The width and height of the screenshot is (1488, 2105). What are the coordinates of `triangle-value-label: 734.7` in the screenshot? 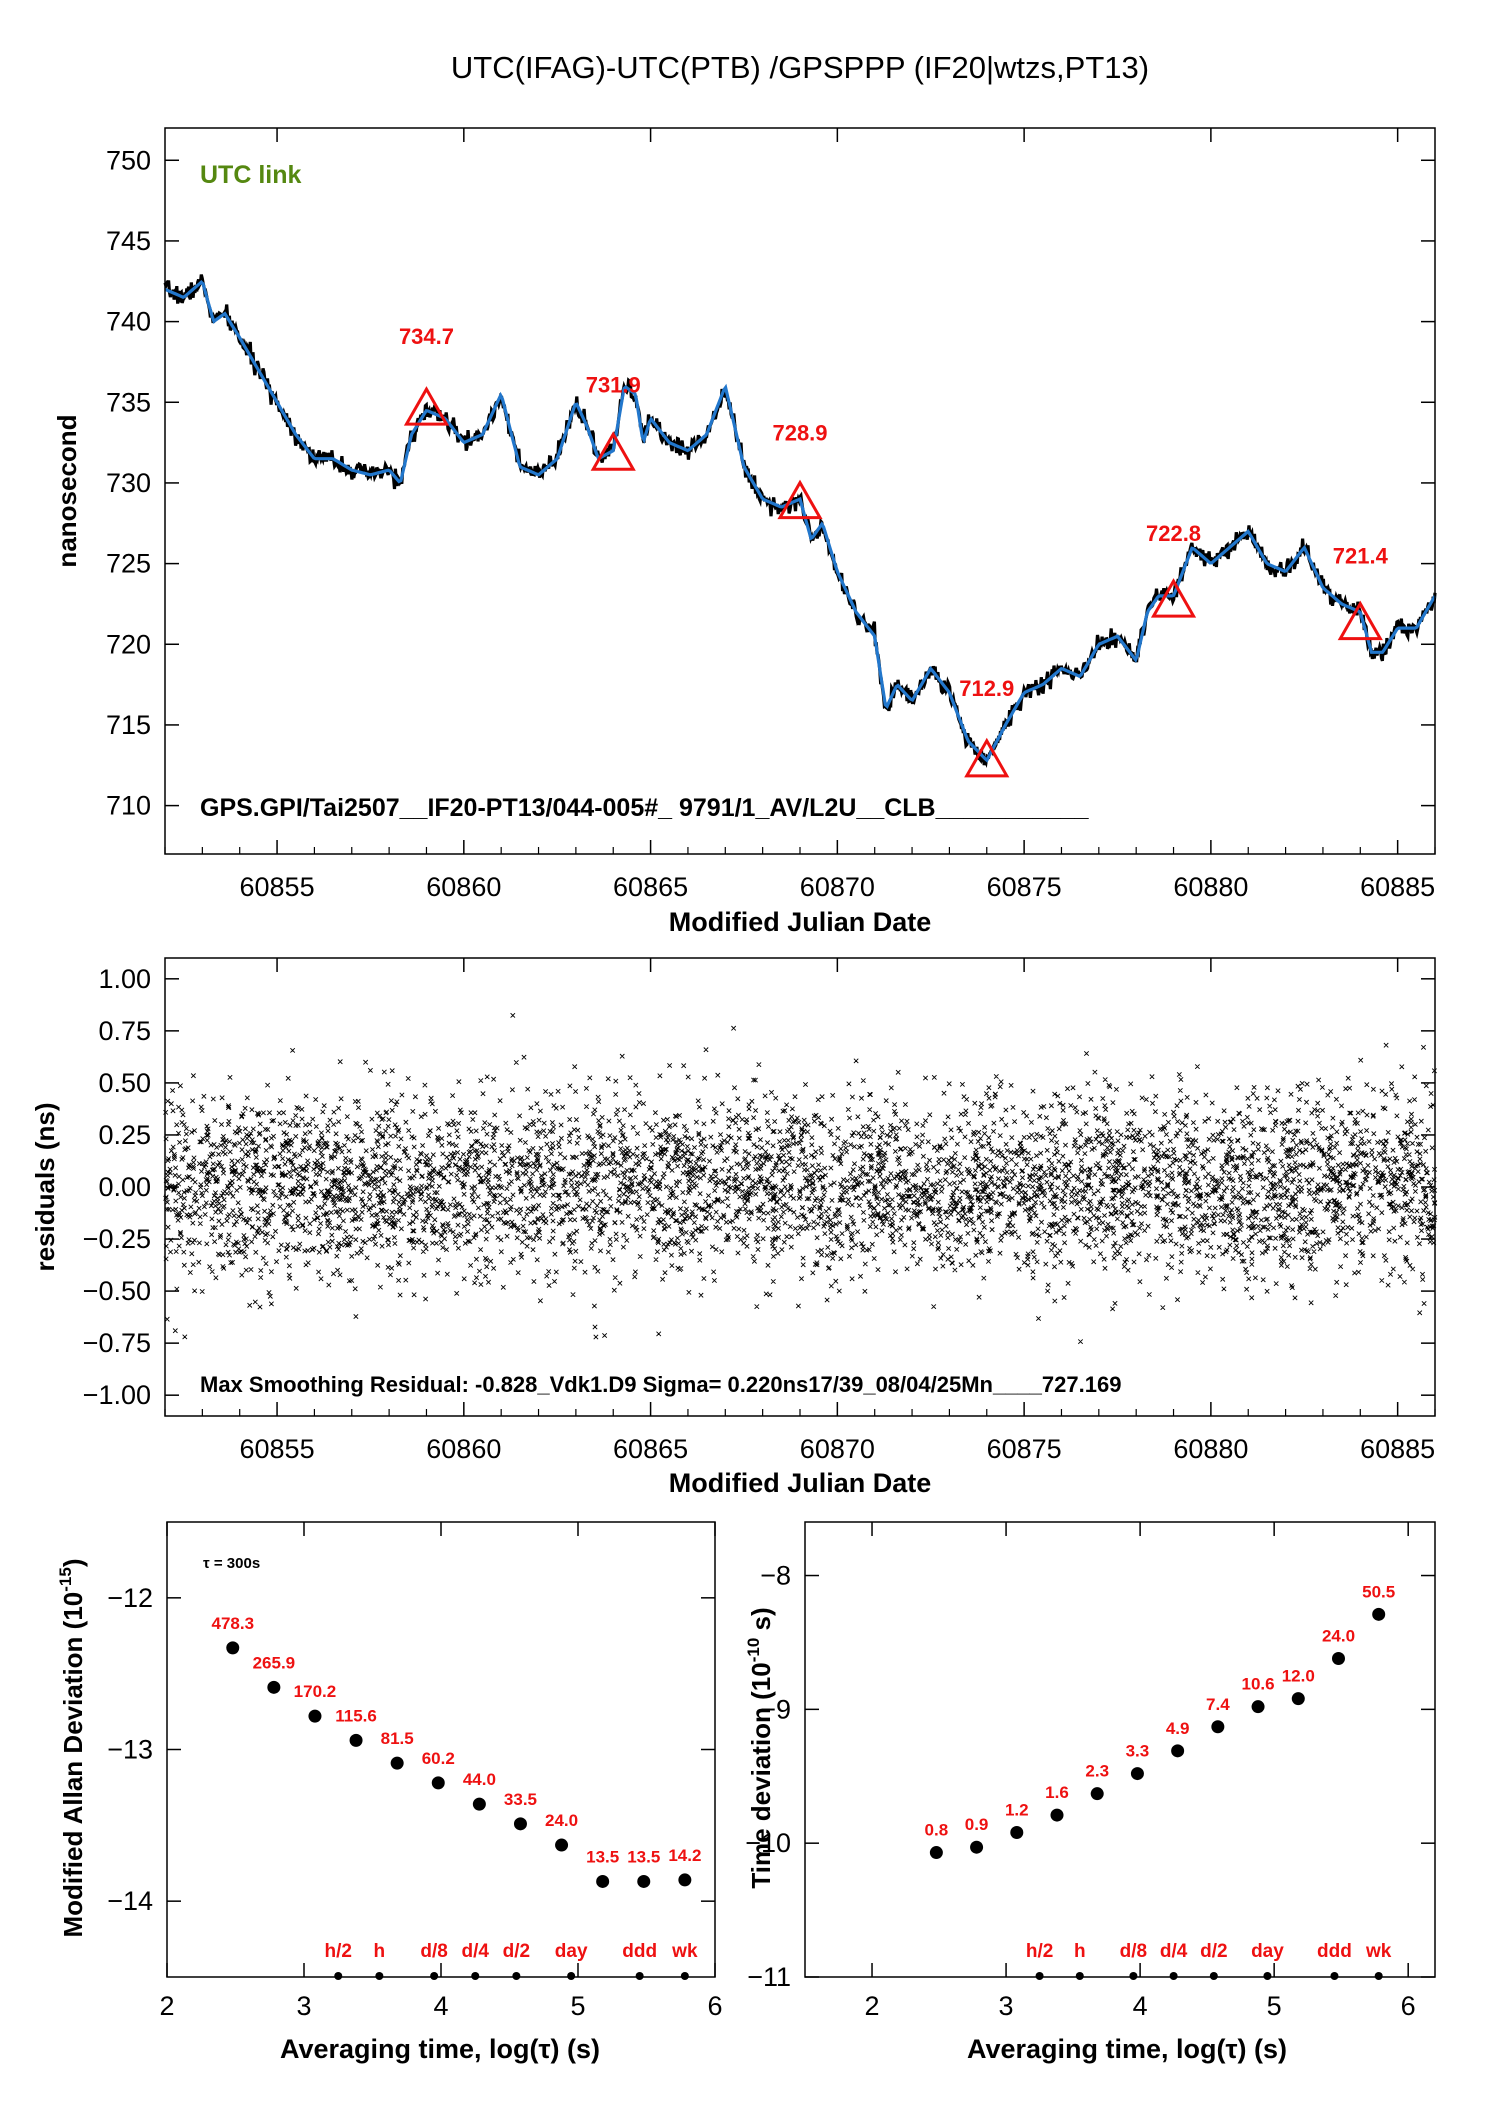 It's located at (426, 336).